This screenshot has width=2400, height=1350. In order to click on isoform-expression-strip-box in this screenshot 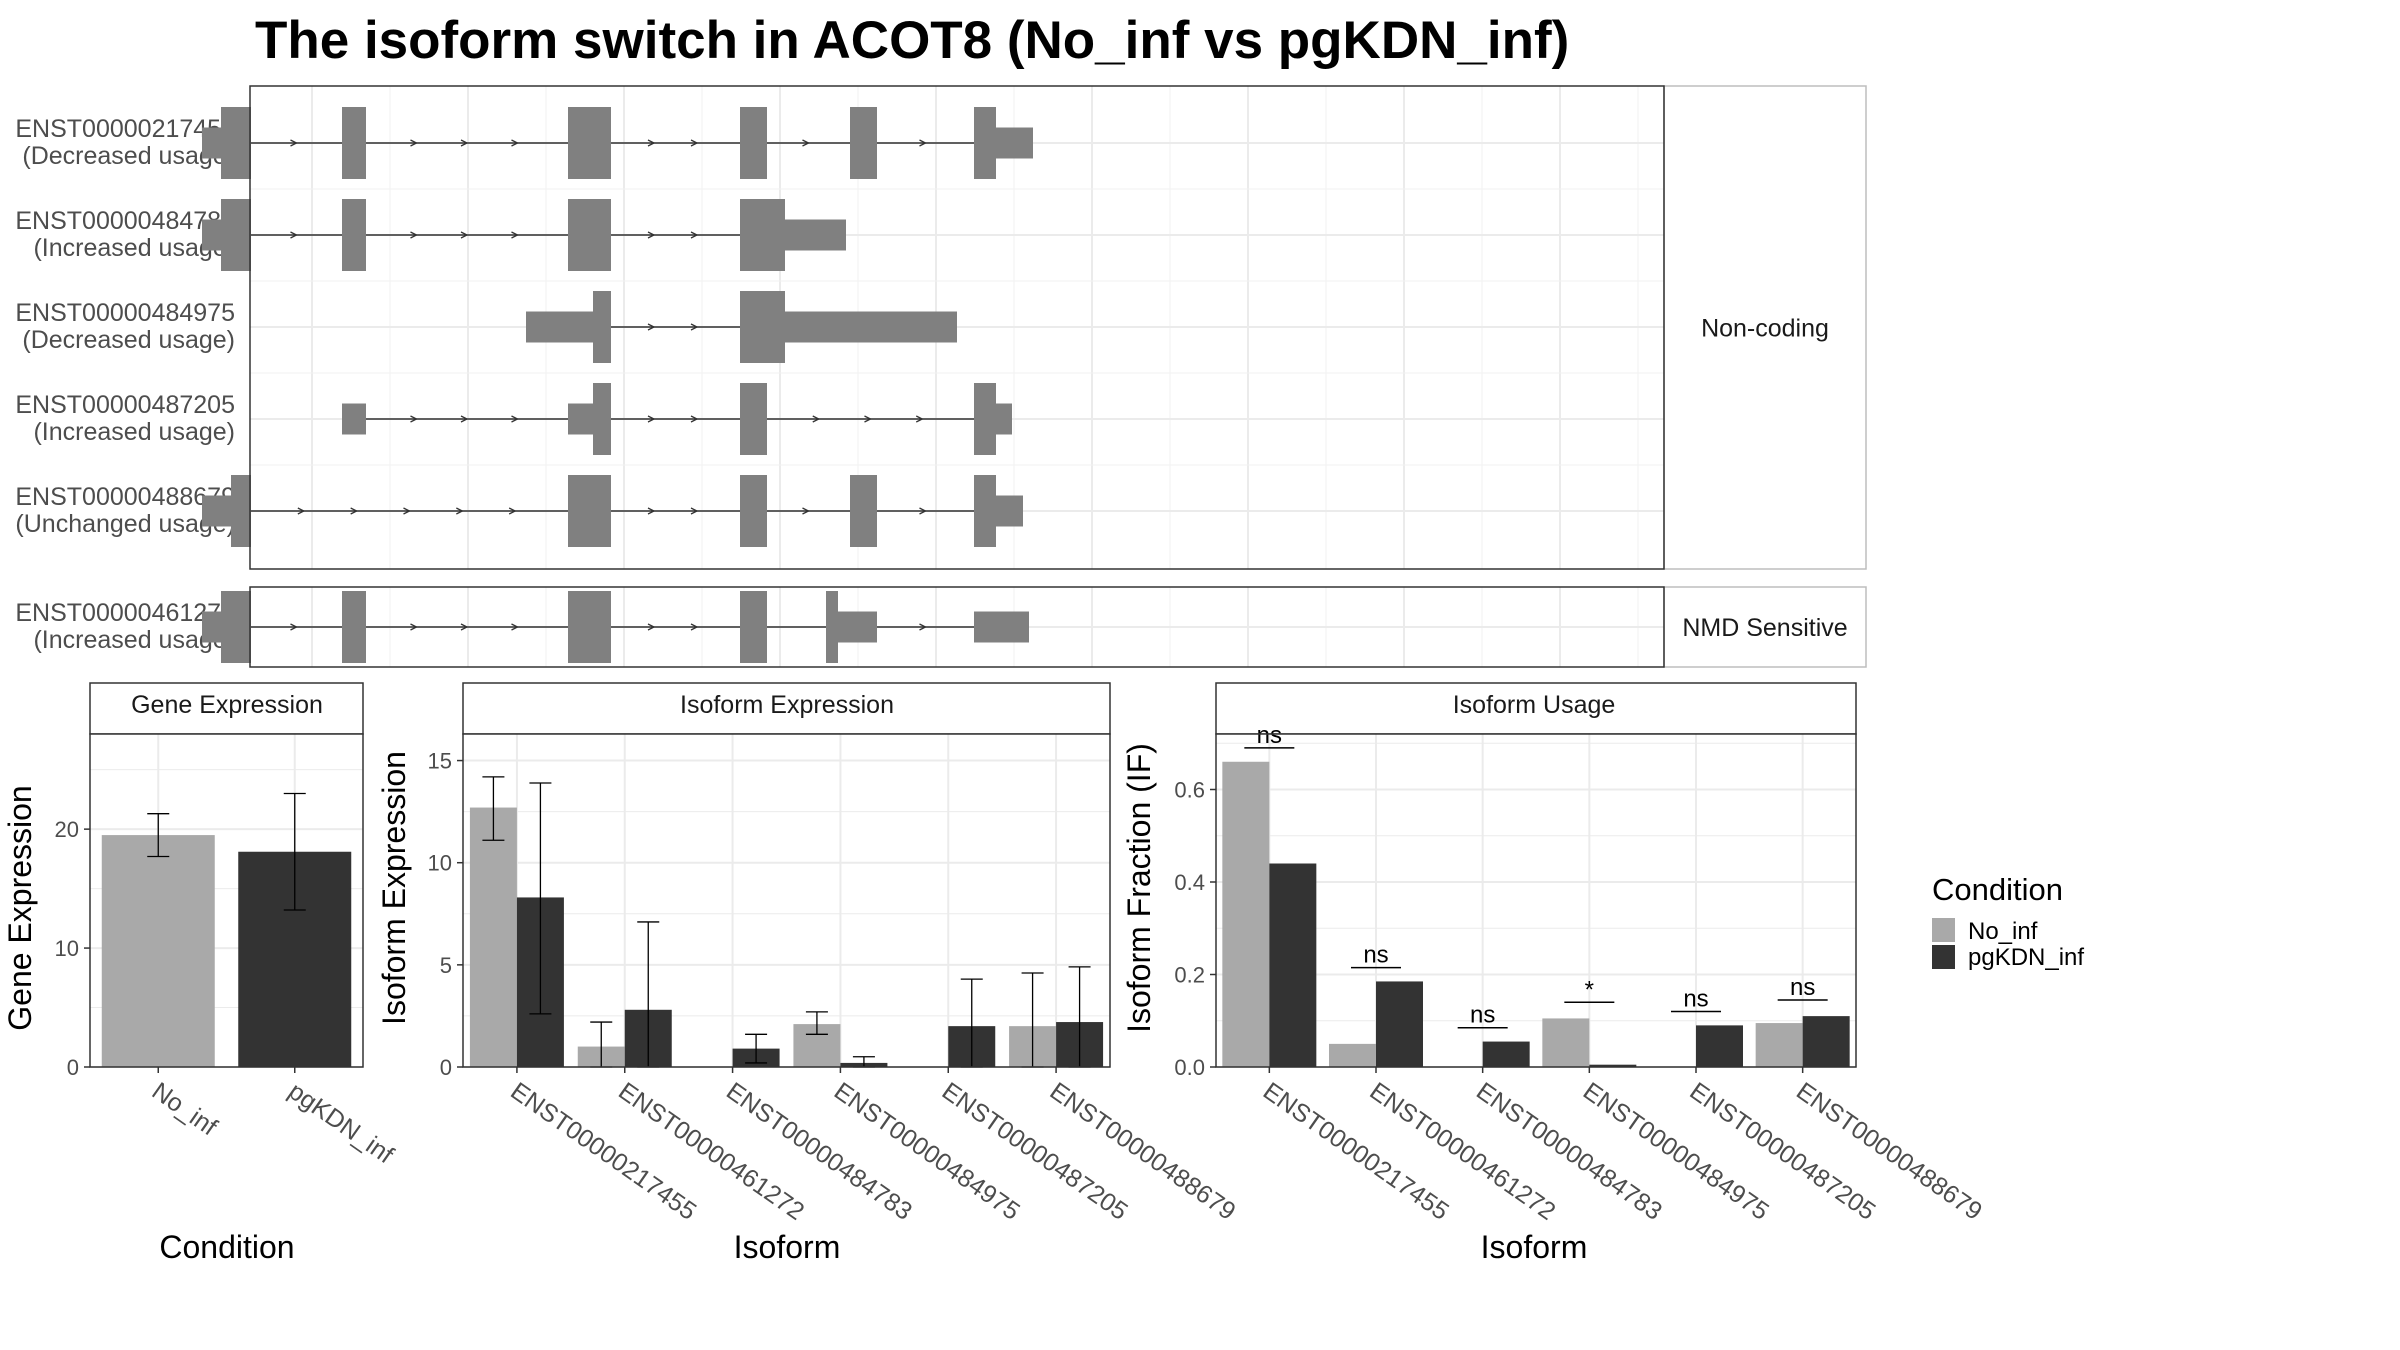, I will do `click(786, 708)`.